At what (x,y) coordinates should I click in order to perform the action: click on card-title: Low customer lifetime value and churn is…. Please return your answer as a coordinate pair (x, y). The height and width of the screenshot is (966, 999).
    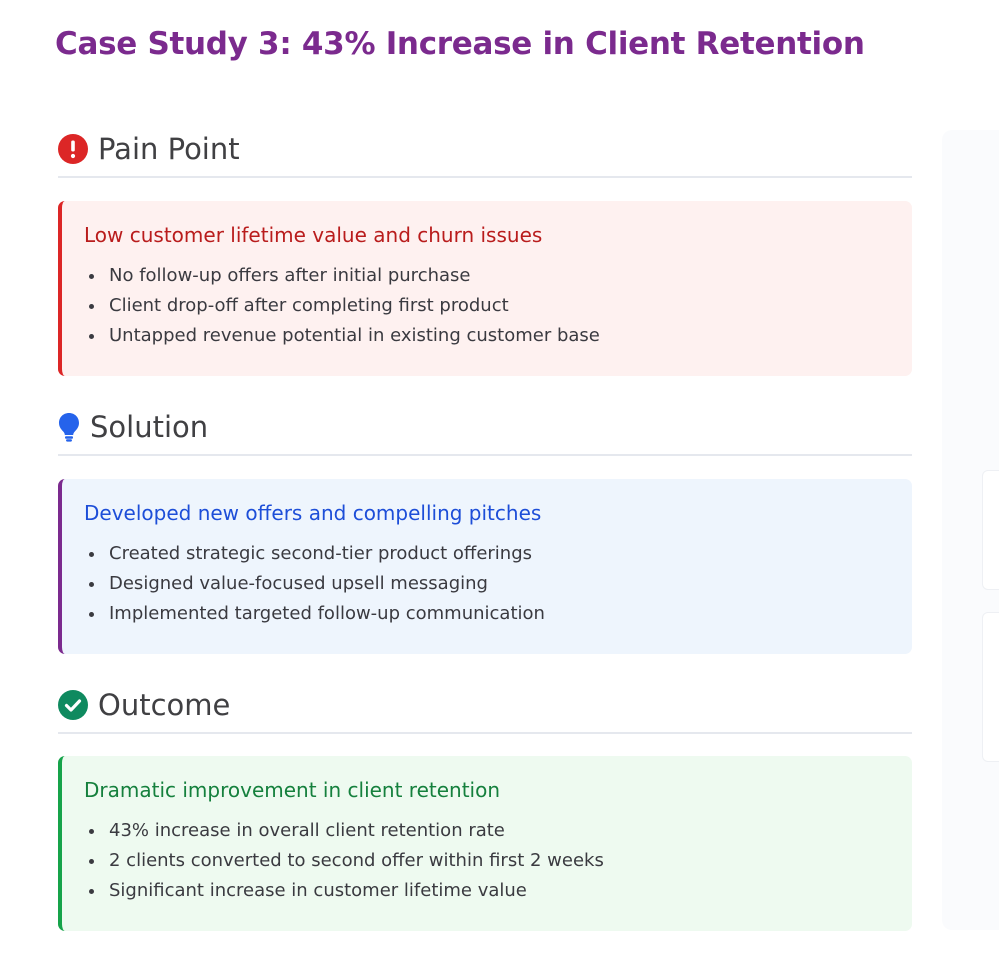
    Looking at the image, I should click on (313, 235).